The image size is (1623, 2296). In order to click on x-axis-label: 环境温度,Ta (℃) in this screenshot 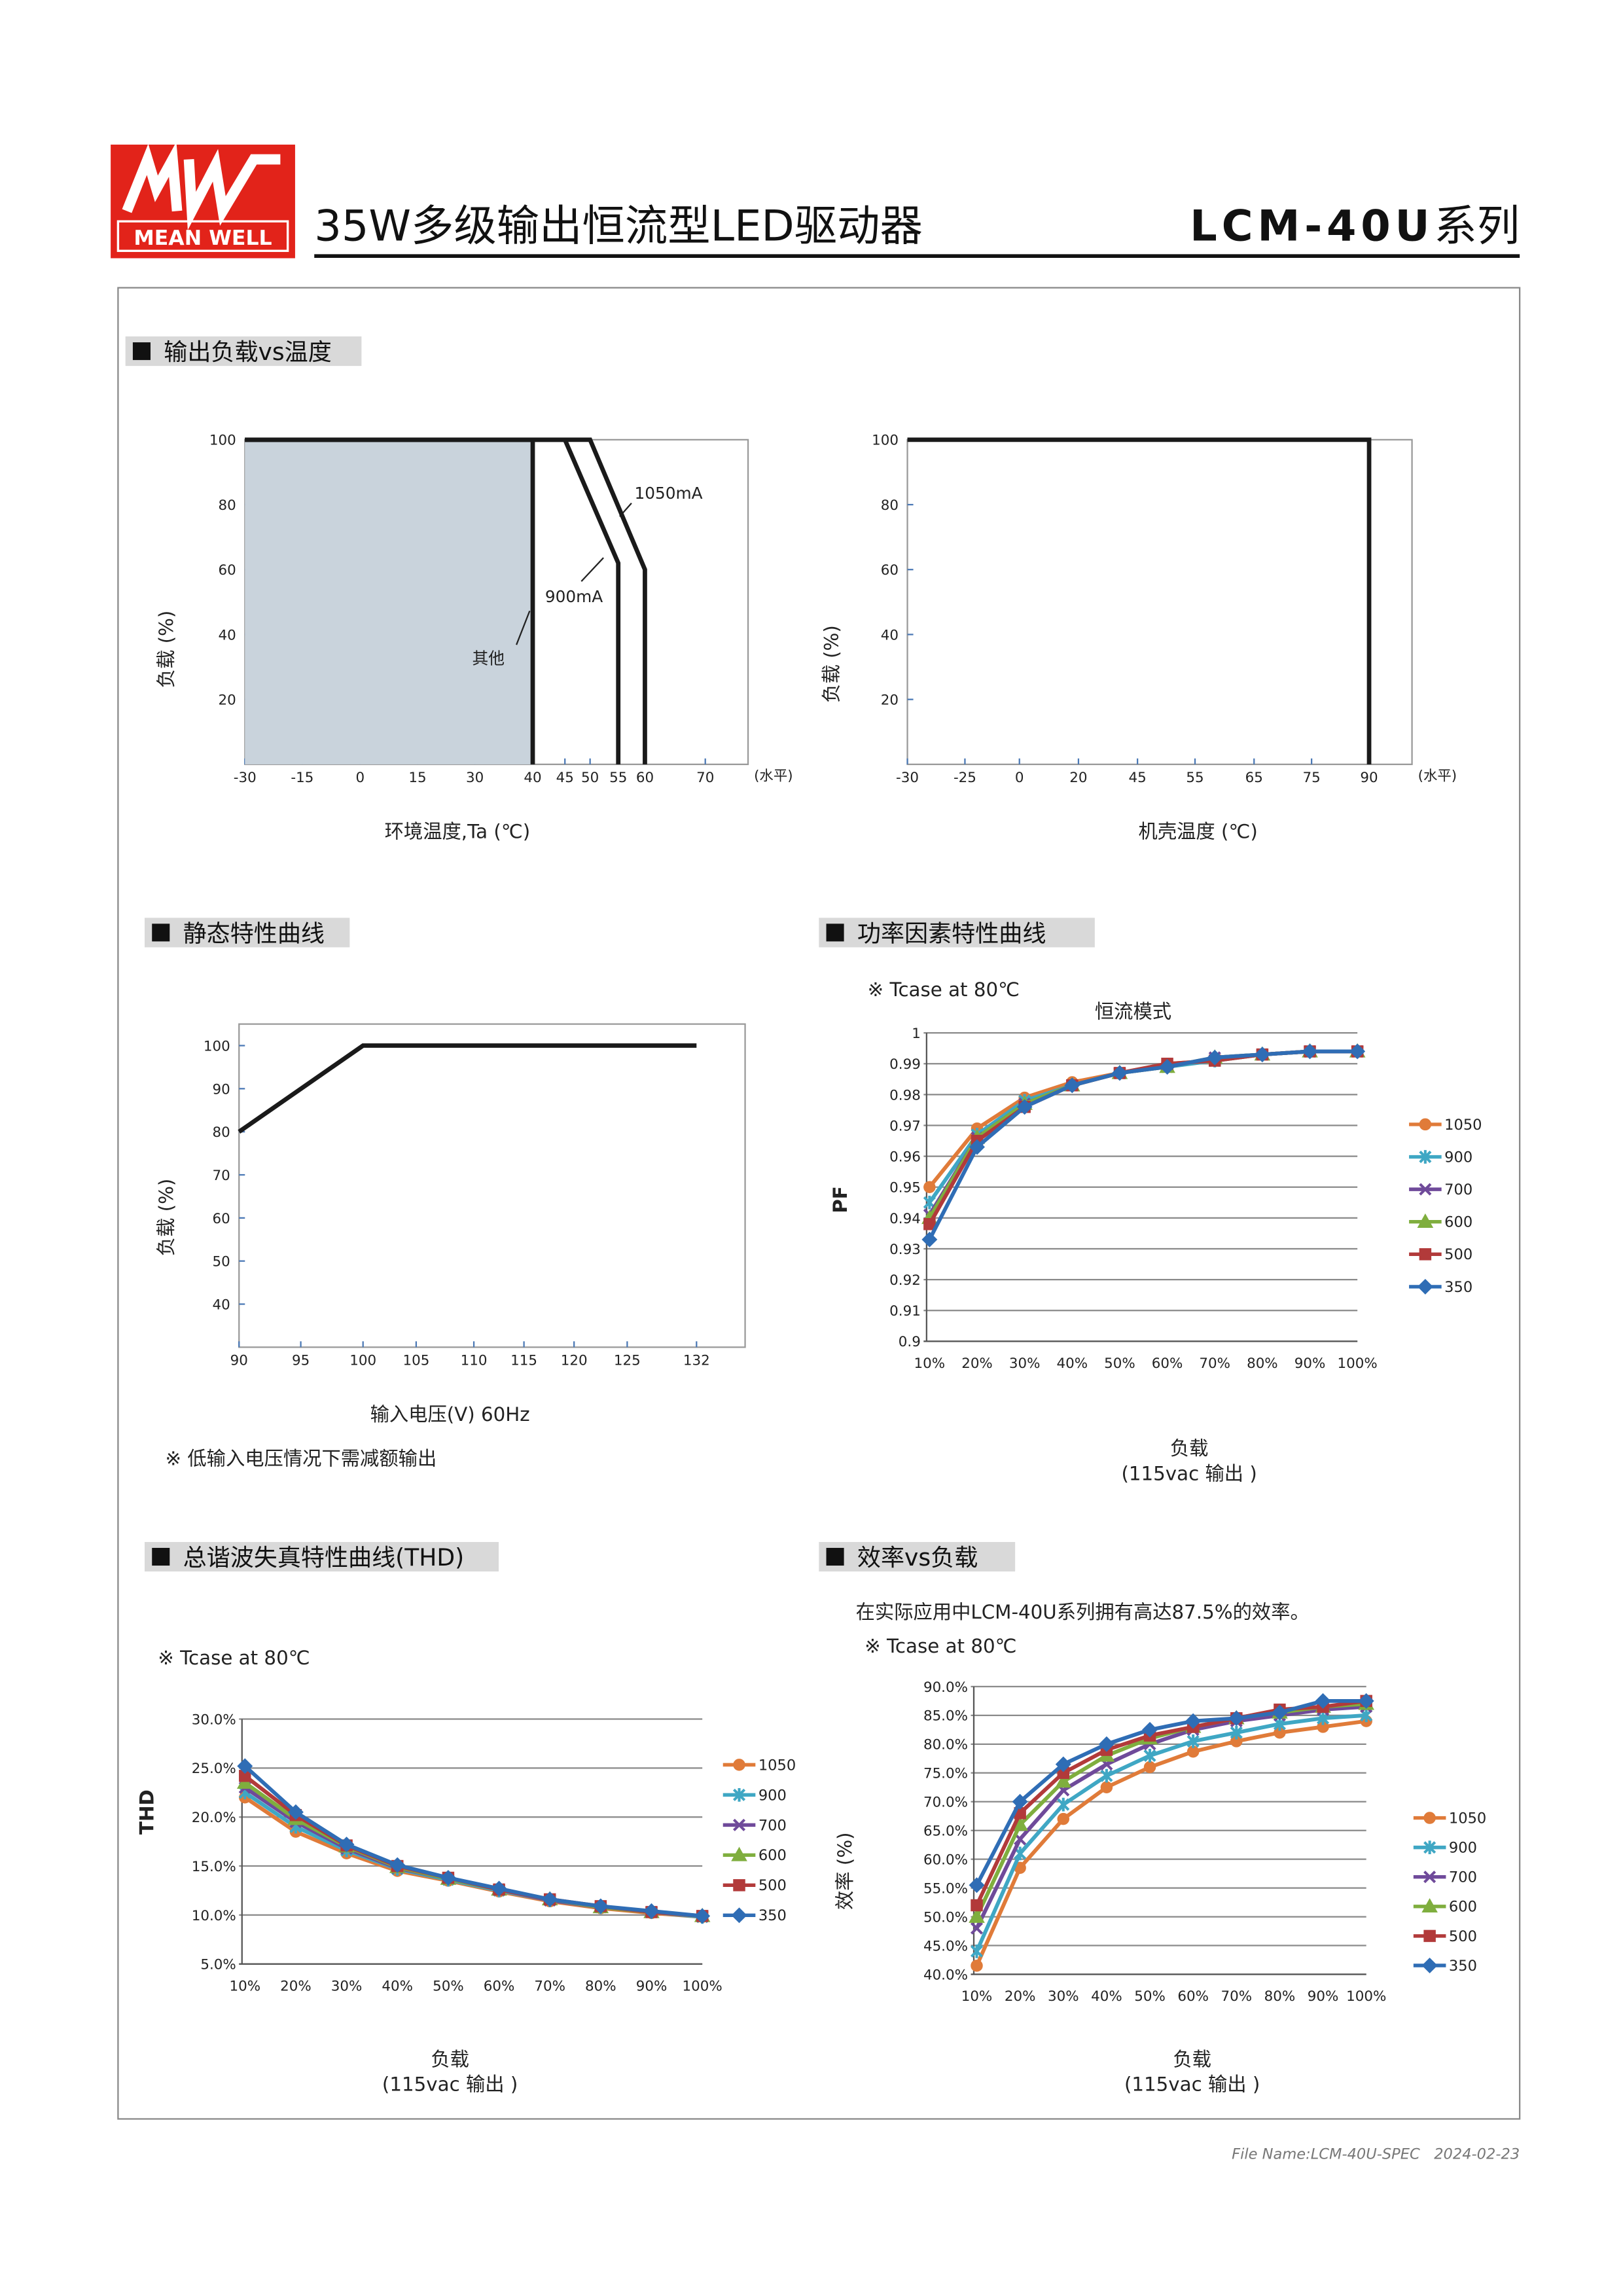, I will do `click(458, 832)`.